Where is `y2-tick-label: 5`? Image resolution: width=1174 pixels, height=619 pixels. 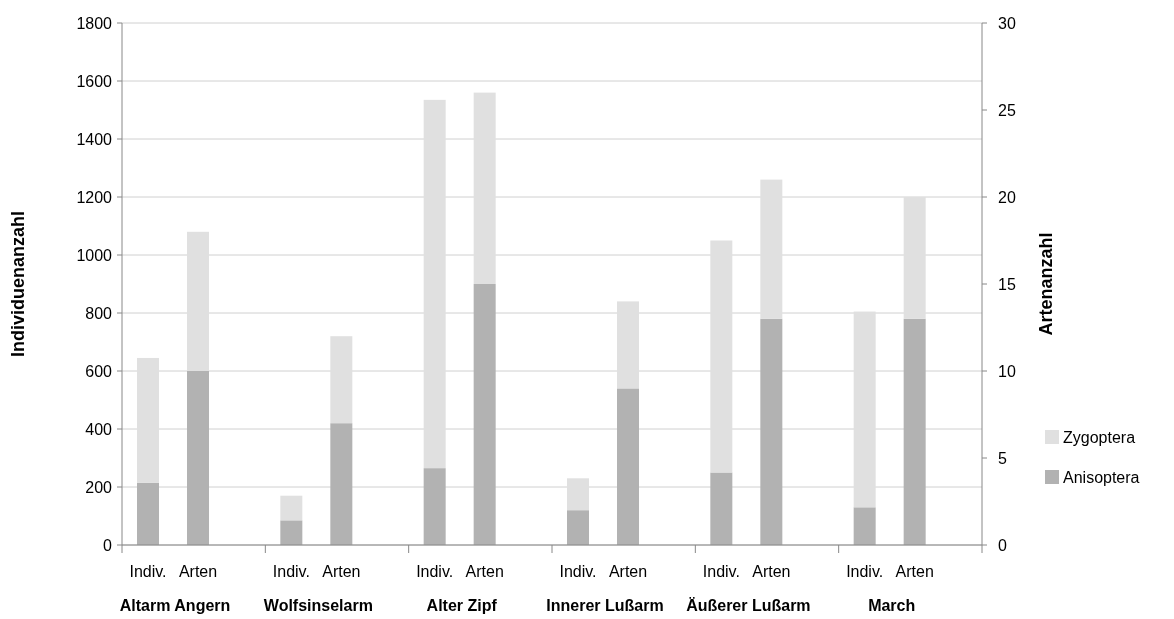 y2-tick-label: 5 is located at coordinates (1002, 458).